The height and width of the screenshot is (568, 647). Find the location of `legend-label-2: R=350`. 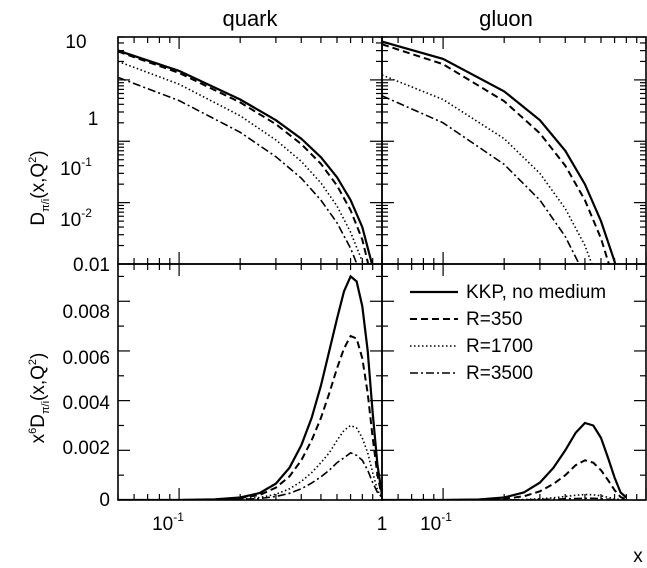

legend-label-2: R=350 is located at coordinates (494, 319).